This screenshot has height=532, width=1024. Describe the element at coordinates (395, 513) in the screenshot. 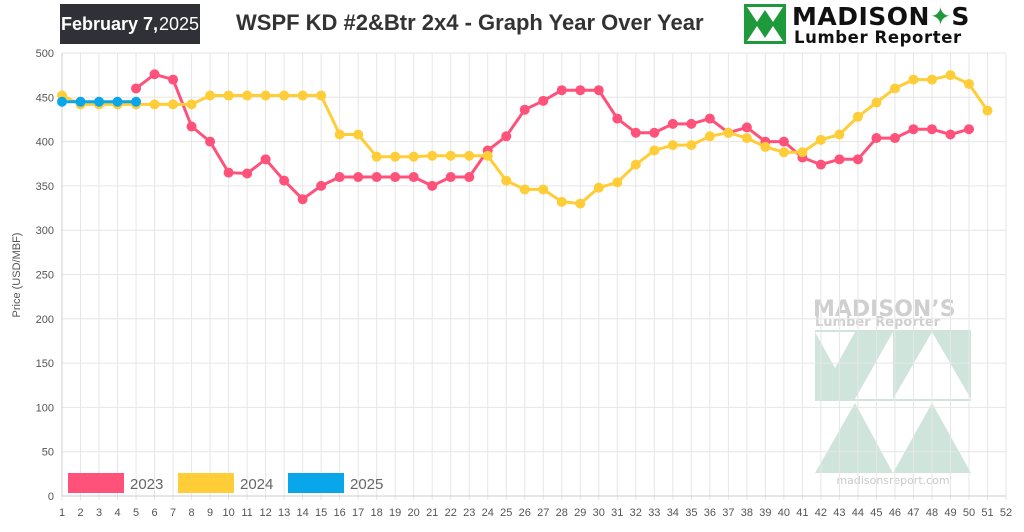

I see `x-tick-label: 19` at that location.